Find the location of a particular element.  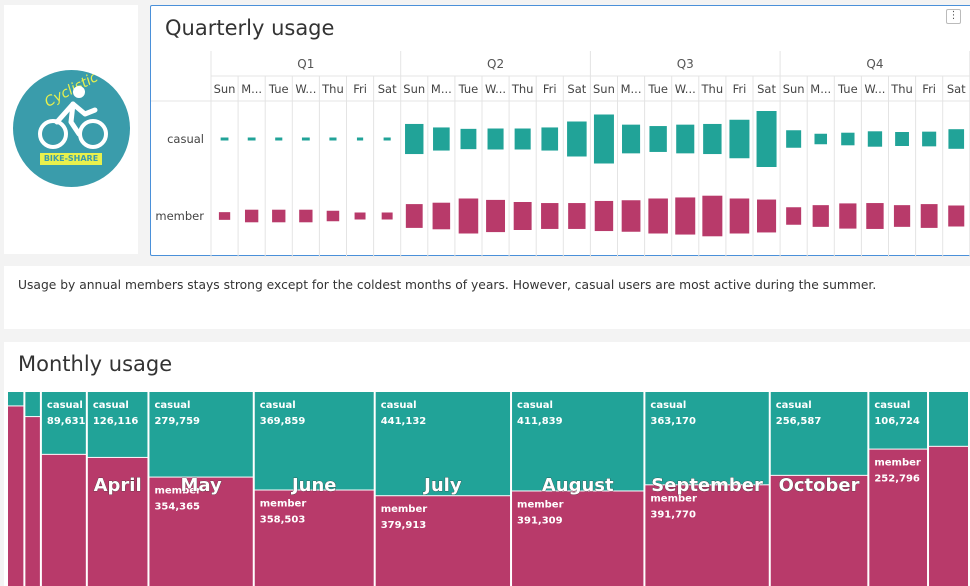

month-column-april: casual 126,116 April is located at coordinates (117, 489).